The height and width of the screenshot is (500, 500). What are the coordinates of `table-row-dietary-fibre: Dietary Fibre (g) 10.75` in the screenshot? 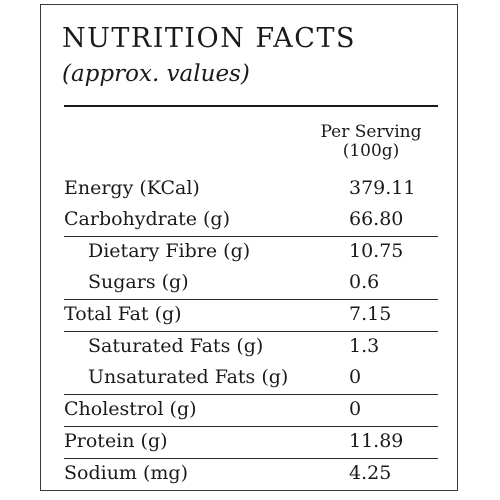 It's located at (251, 252).